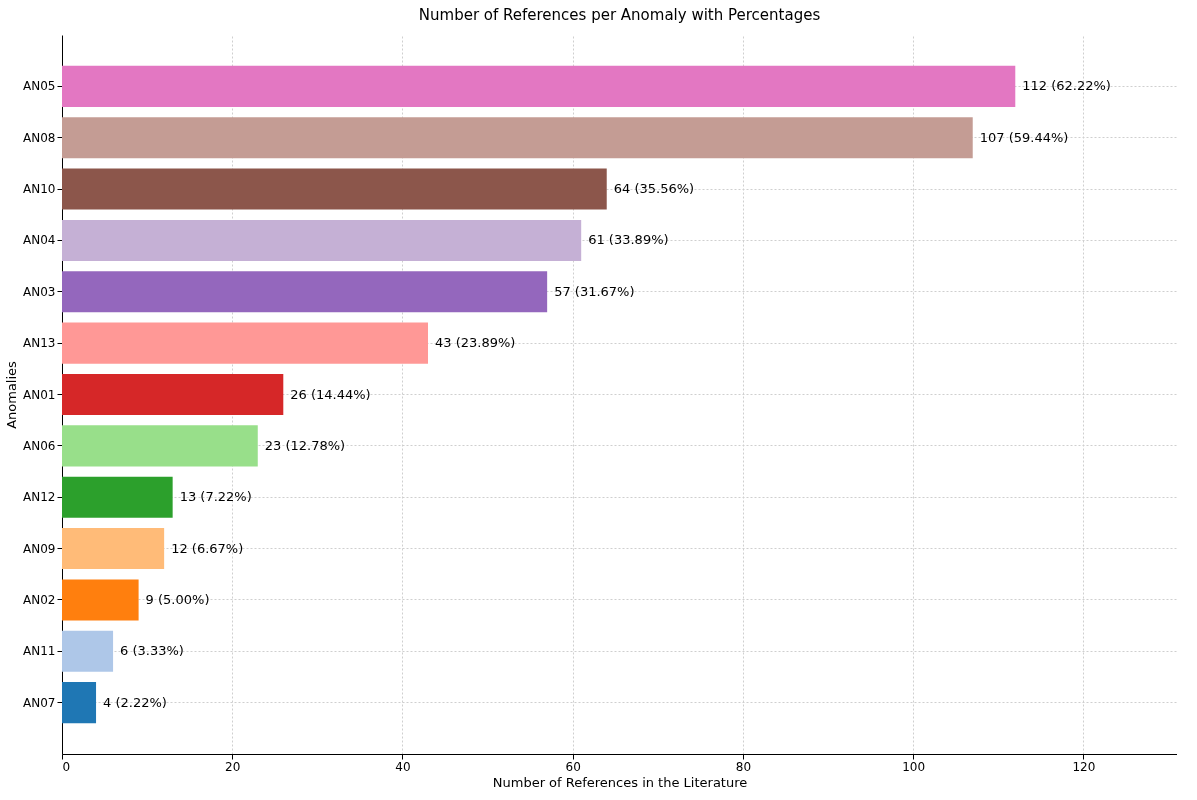 The image size is (1197, 800). I want to click on data-label: 12 (6.67%), so click(207, 548).